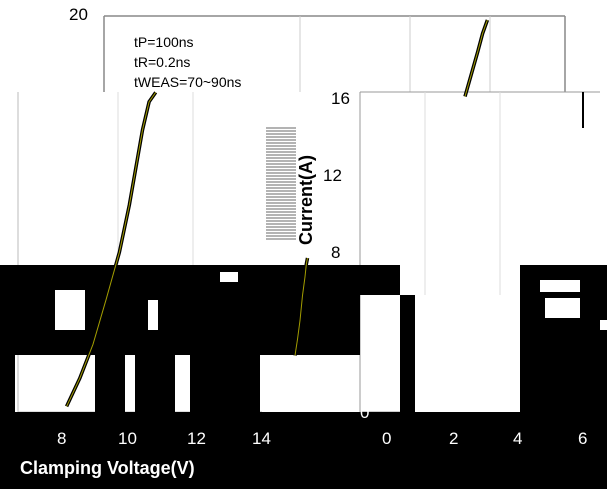 Image resolution: width=607 pixels, height=489 pixels. What do you see at coordinates (164, 42) in the screenshot?
I see `annotation-tp: tP=100ns` at bounding box center [164, 42].